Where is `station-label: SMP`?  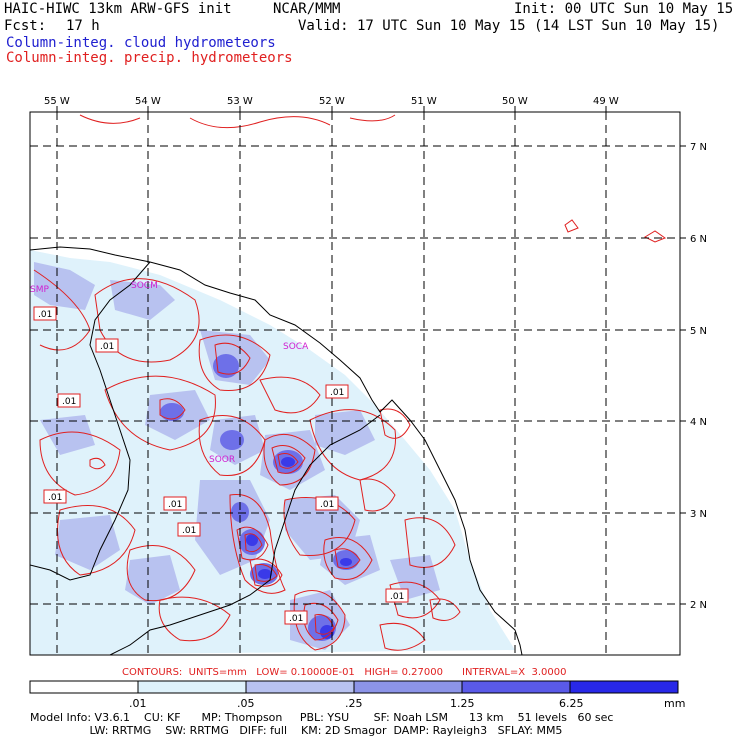 station-label: SMP is located at coordinates (39, 290).